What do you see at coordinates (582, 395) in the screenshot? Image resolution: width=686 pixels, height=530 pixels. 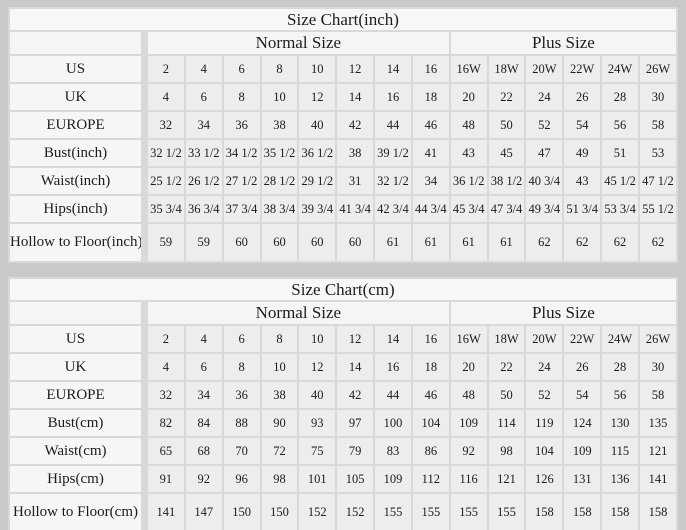 I see `size-value-cell: 54` at bounding box center [582, 395].